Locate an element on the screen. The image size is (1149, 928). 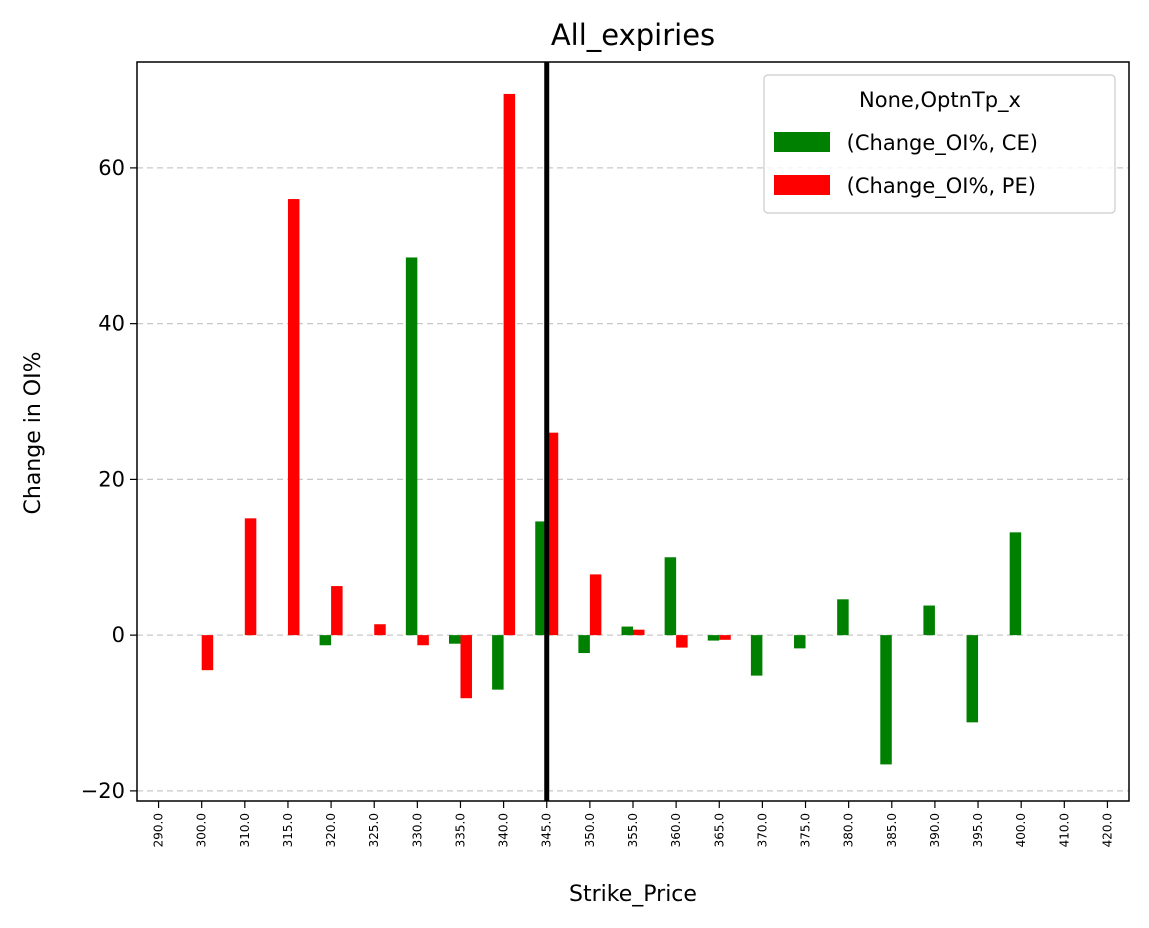
legend-label-ce: (Change_OI%, CE) is located at coordinates (939, 143).